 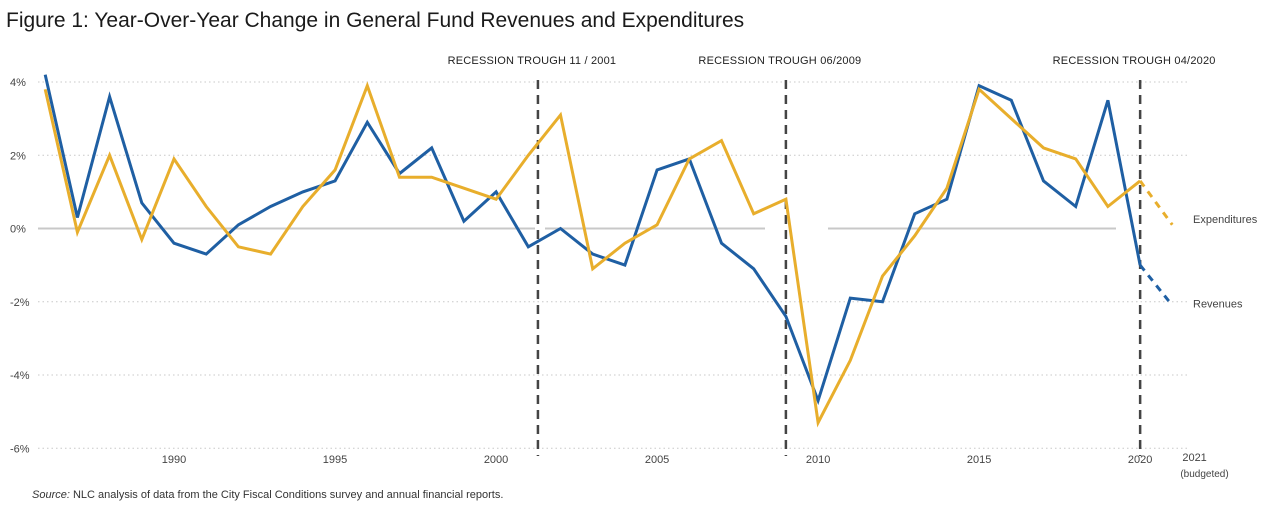 What do you see at coordinates (779, 61) in the screenshot?
I see `recession-label: RECESSION TROUGH 06/2009` at bounding box center [779, 61].